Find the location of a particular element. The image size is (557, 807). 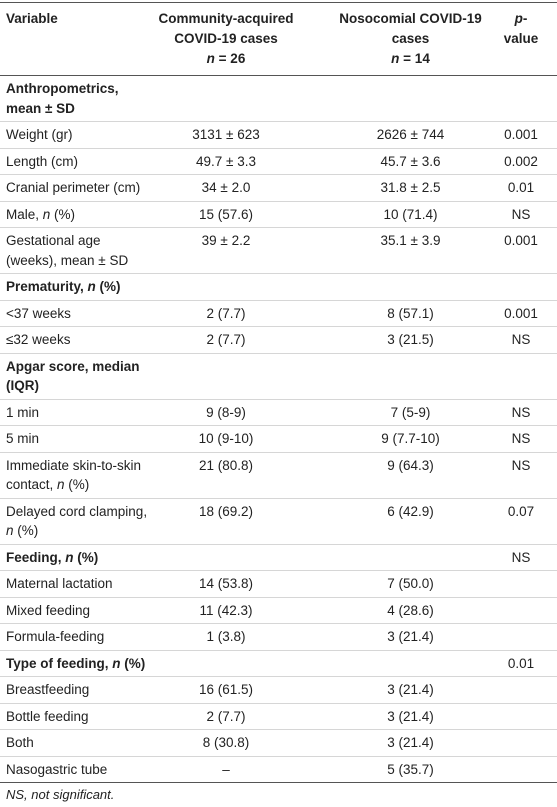

cell: 18 (69.2) is located at coordinates (226, 521).